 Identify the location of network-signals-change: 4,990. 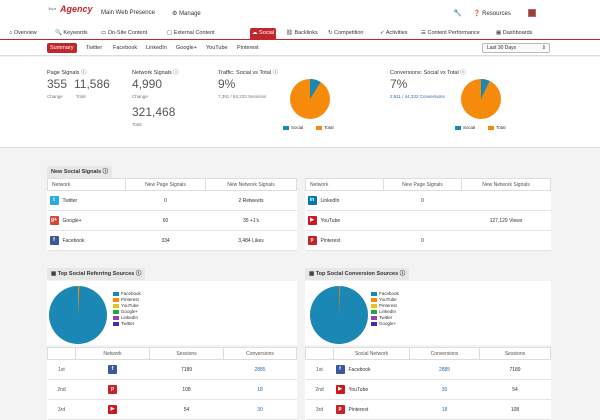
(147, 84).